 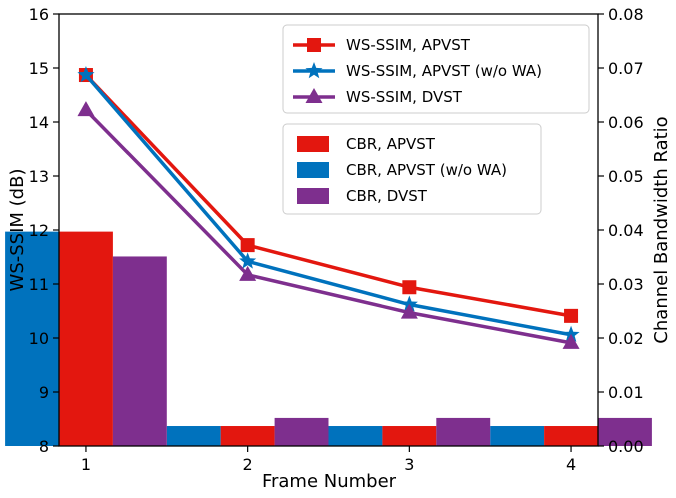 I want to click on left-tick-label: 12, so click(x=39, y=230).